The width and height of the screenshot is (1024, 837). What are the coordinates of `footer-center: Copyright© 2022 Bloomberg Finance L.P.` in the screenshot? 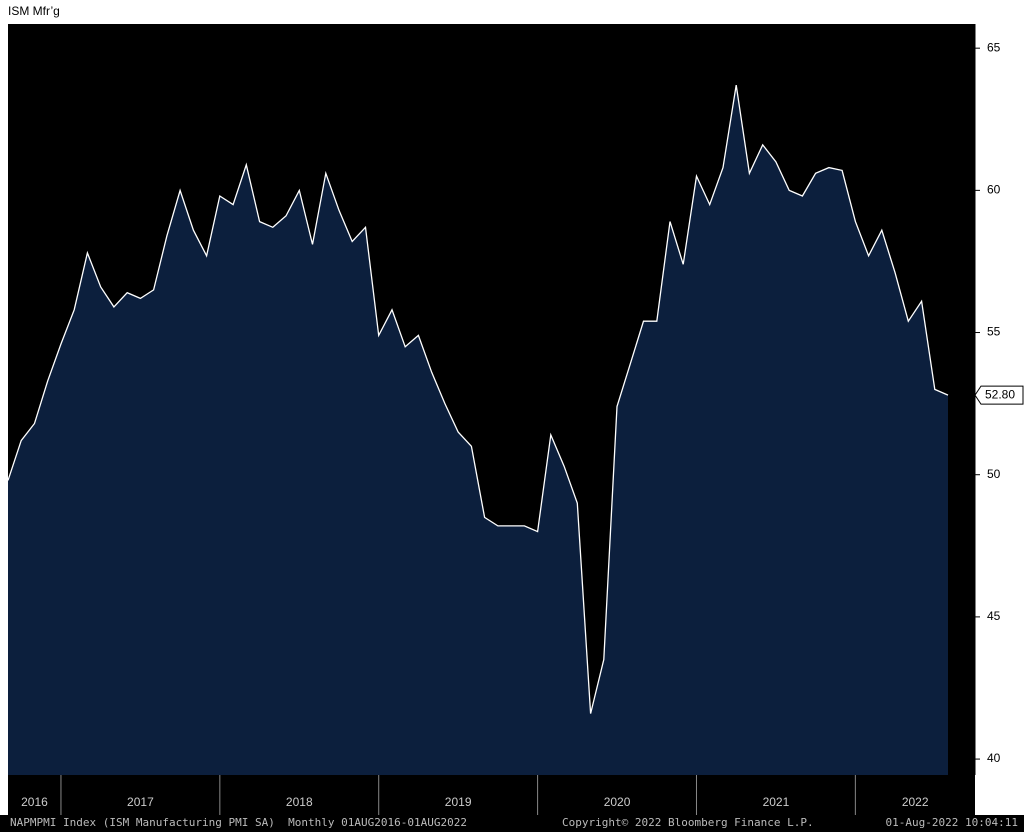 It's located at (688, 822).